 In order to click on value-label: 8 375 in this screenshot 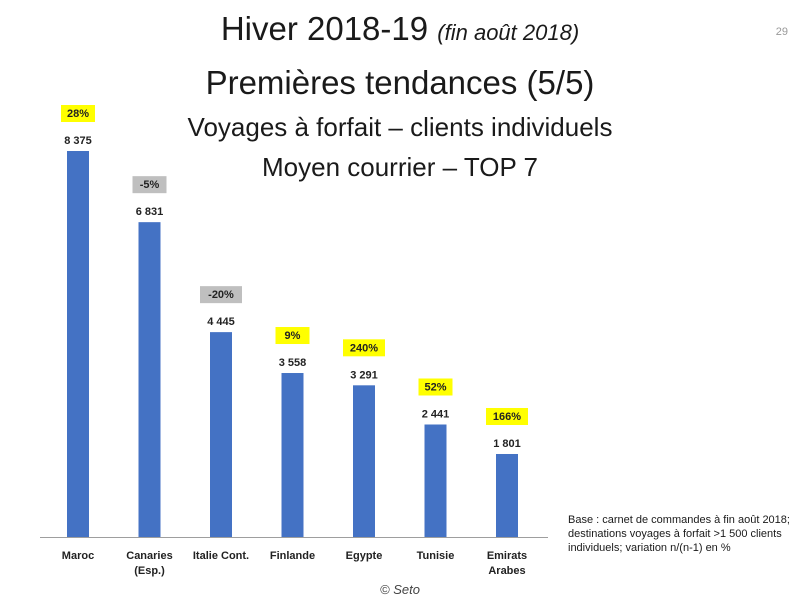, I will do `click(78, 141)`.